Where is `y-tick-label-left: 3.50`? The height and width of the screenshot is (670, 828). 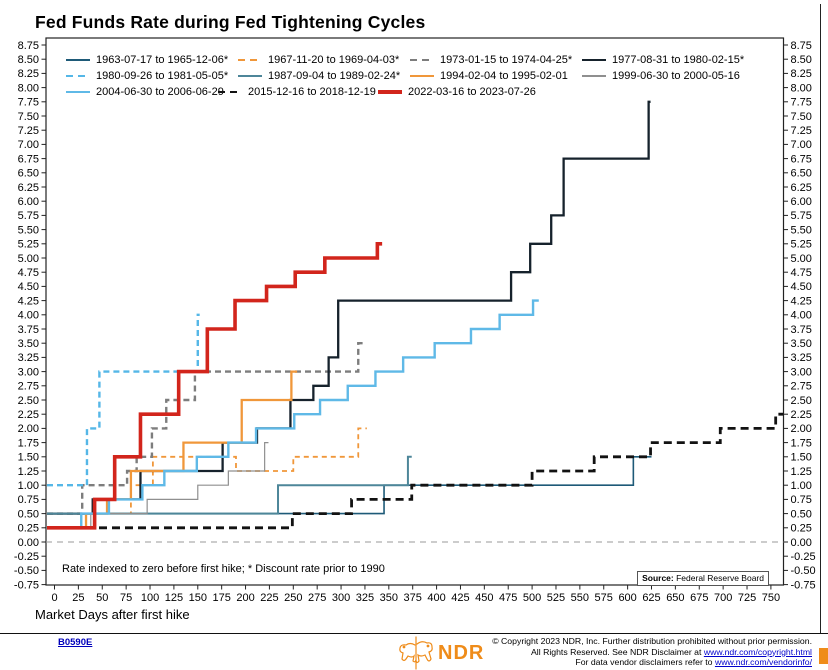 y-tick-label-left: 3.50 is located at coordinates (28, 344).